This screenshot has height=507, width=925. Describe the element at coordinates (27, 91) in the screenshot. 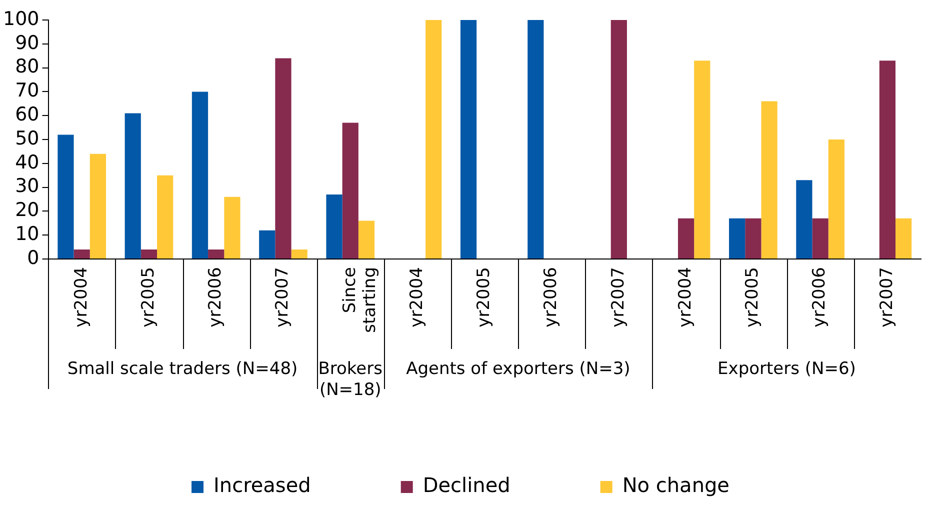

I see `y-tick-label: 70` at that location.